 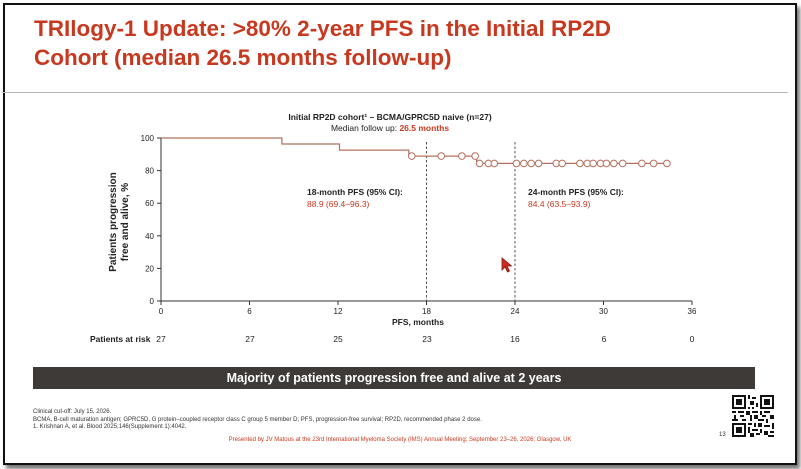 What do you see at coordinates (395, 92) in the screenshot?
I see `title-divider` at bounding box center [395, 92].